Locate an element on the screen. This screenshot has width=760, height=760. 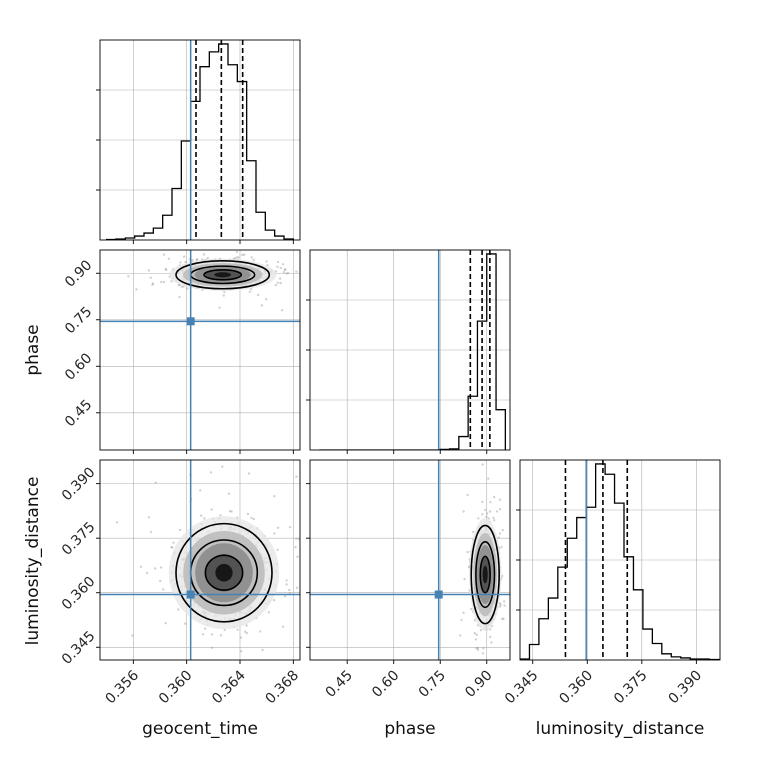
scatter-geocent_time-luminosity_distance-ytick-label: 0.390 is located at coordinates (79, 485).